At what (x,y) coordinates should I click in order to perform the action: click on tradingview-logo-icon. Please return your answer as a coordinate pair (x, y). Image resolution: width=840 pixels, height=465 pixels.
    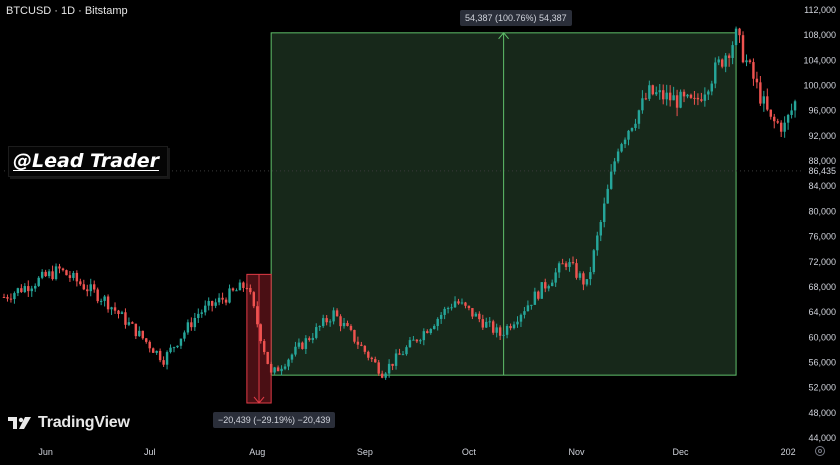
    Looking at the image, I should click on (19, 423).